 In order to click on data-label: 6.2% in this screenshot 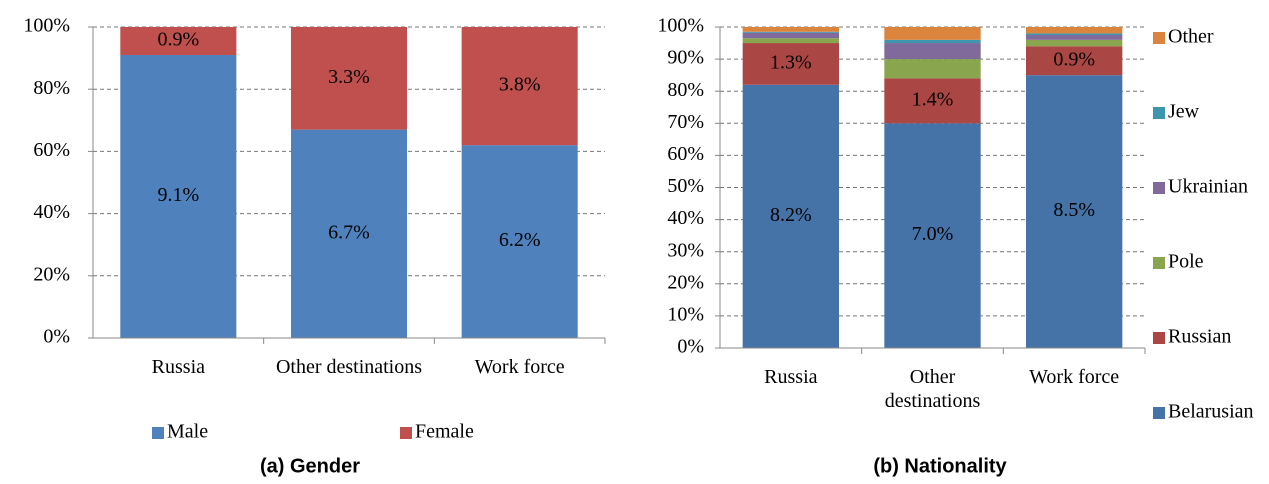, I will do `click(520, 240)`.